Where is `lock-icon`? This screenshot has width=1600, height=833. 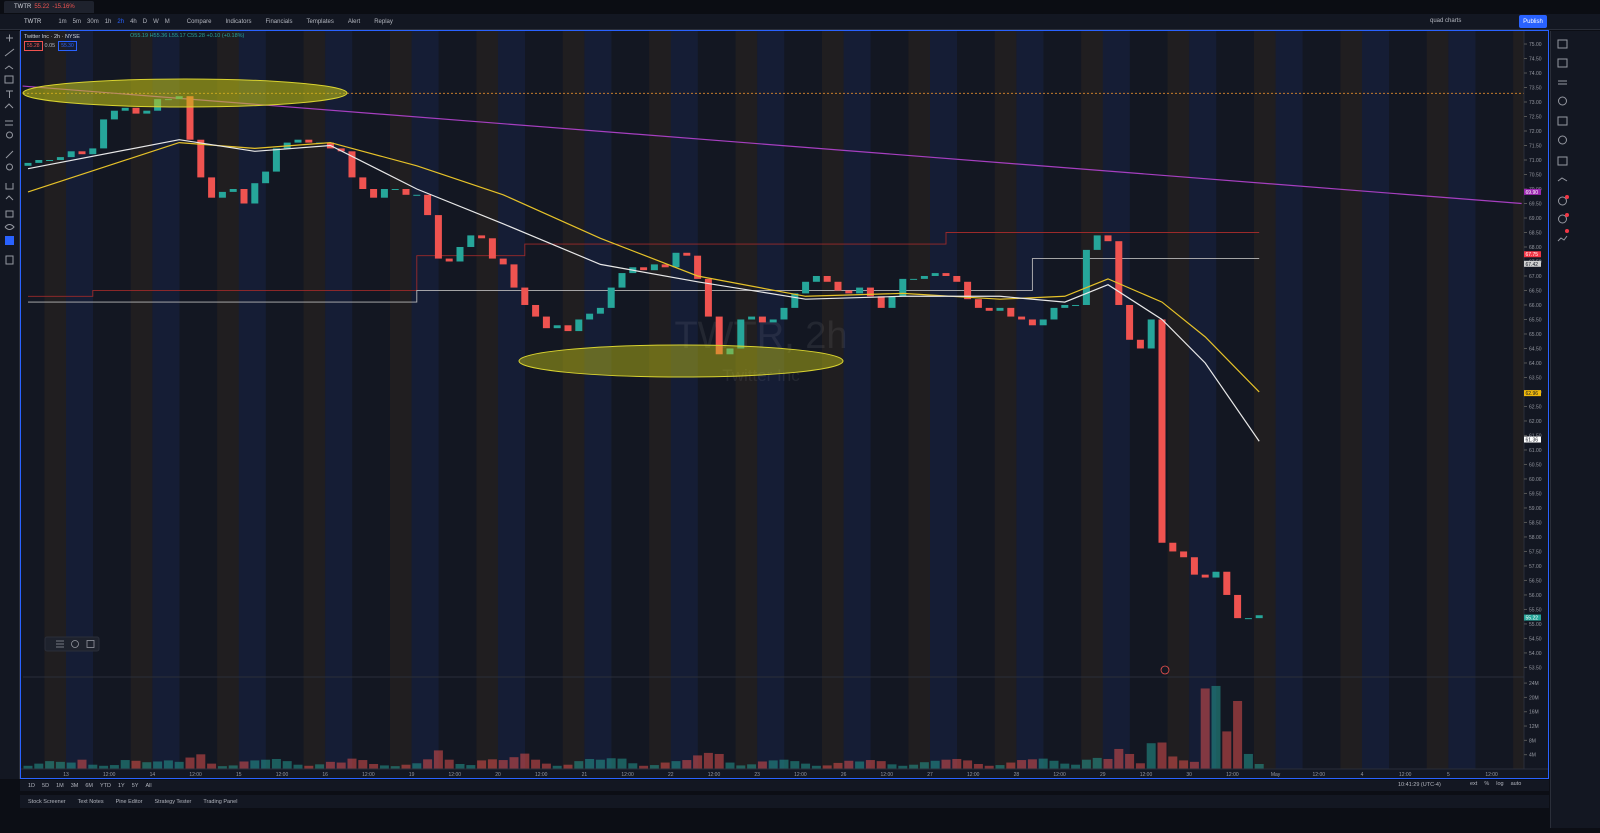
lock-icon is located at coordinates (9, 214).